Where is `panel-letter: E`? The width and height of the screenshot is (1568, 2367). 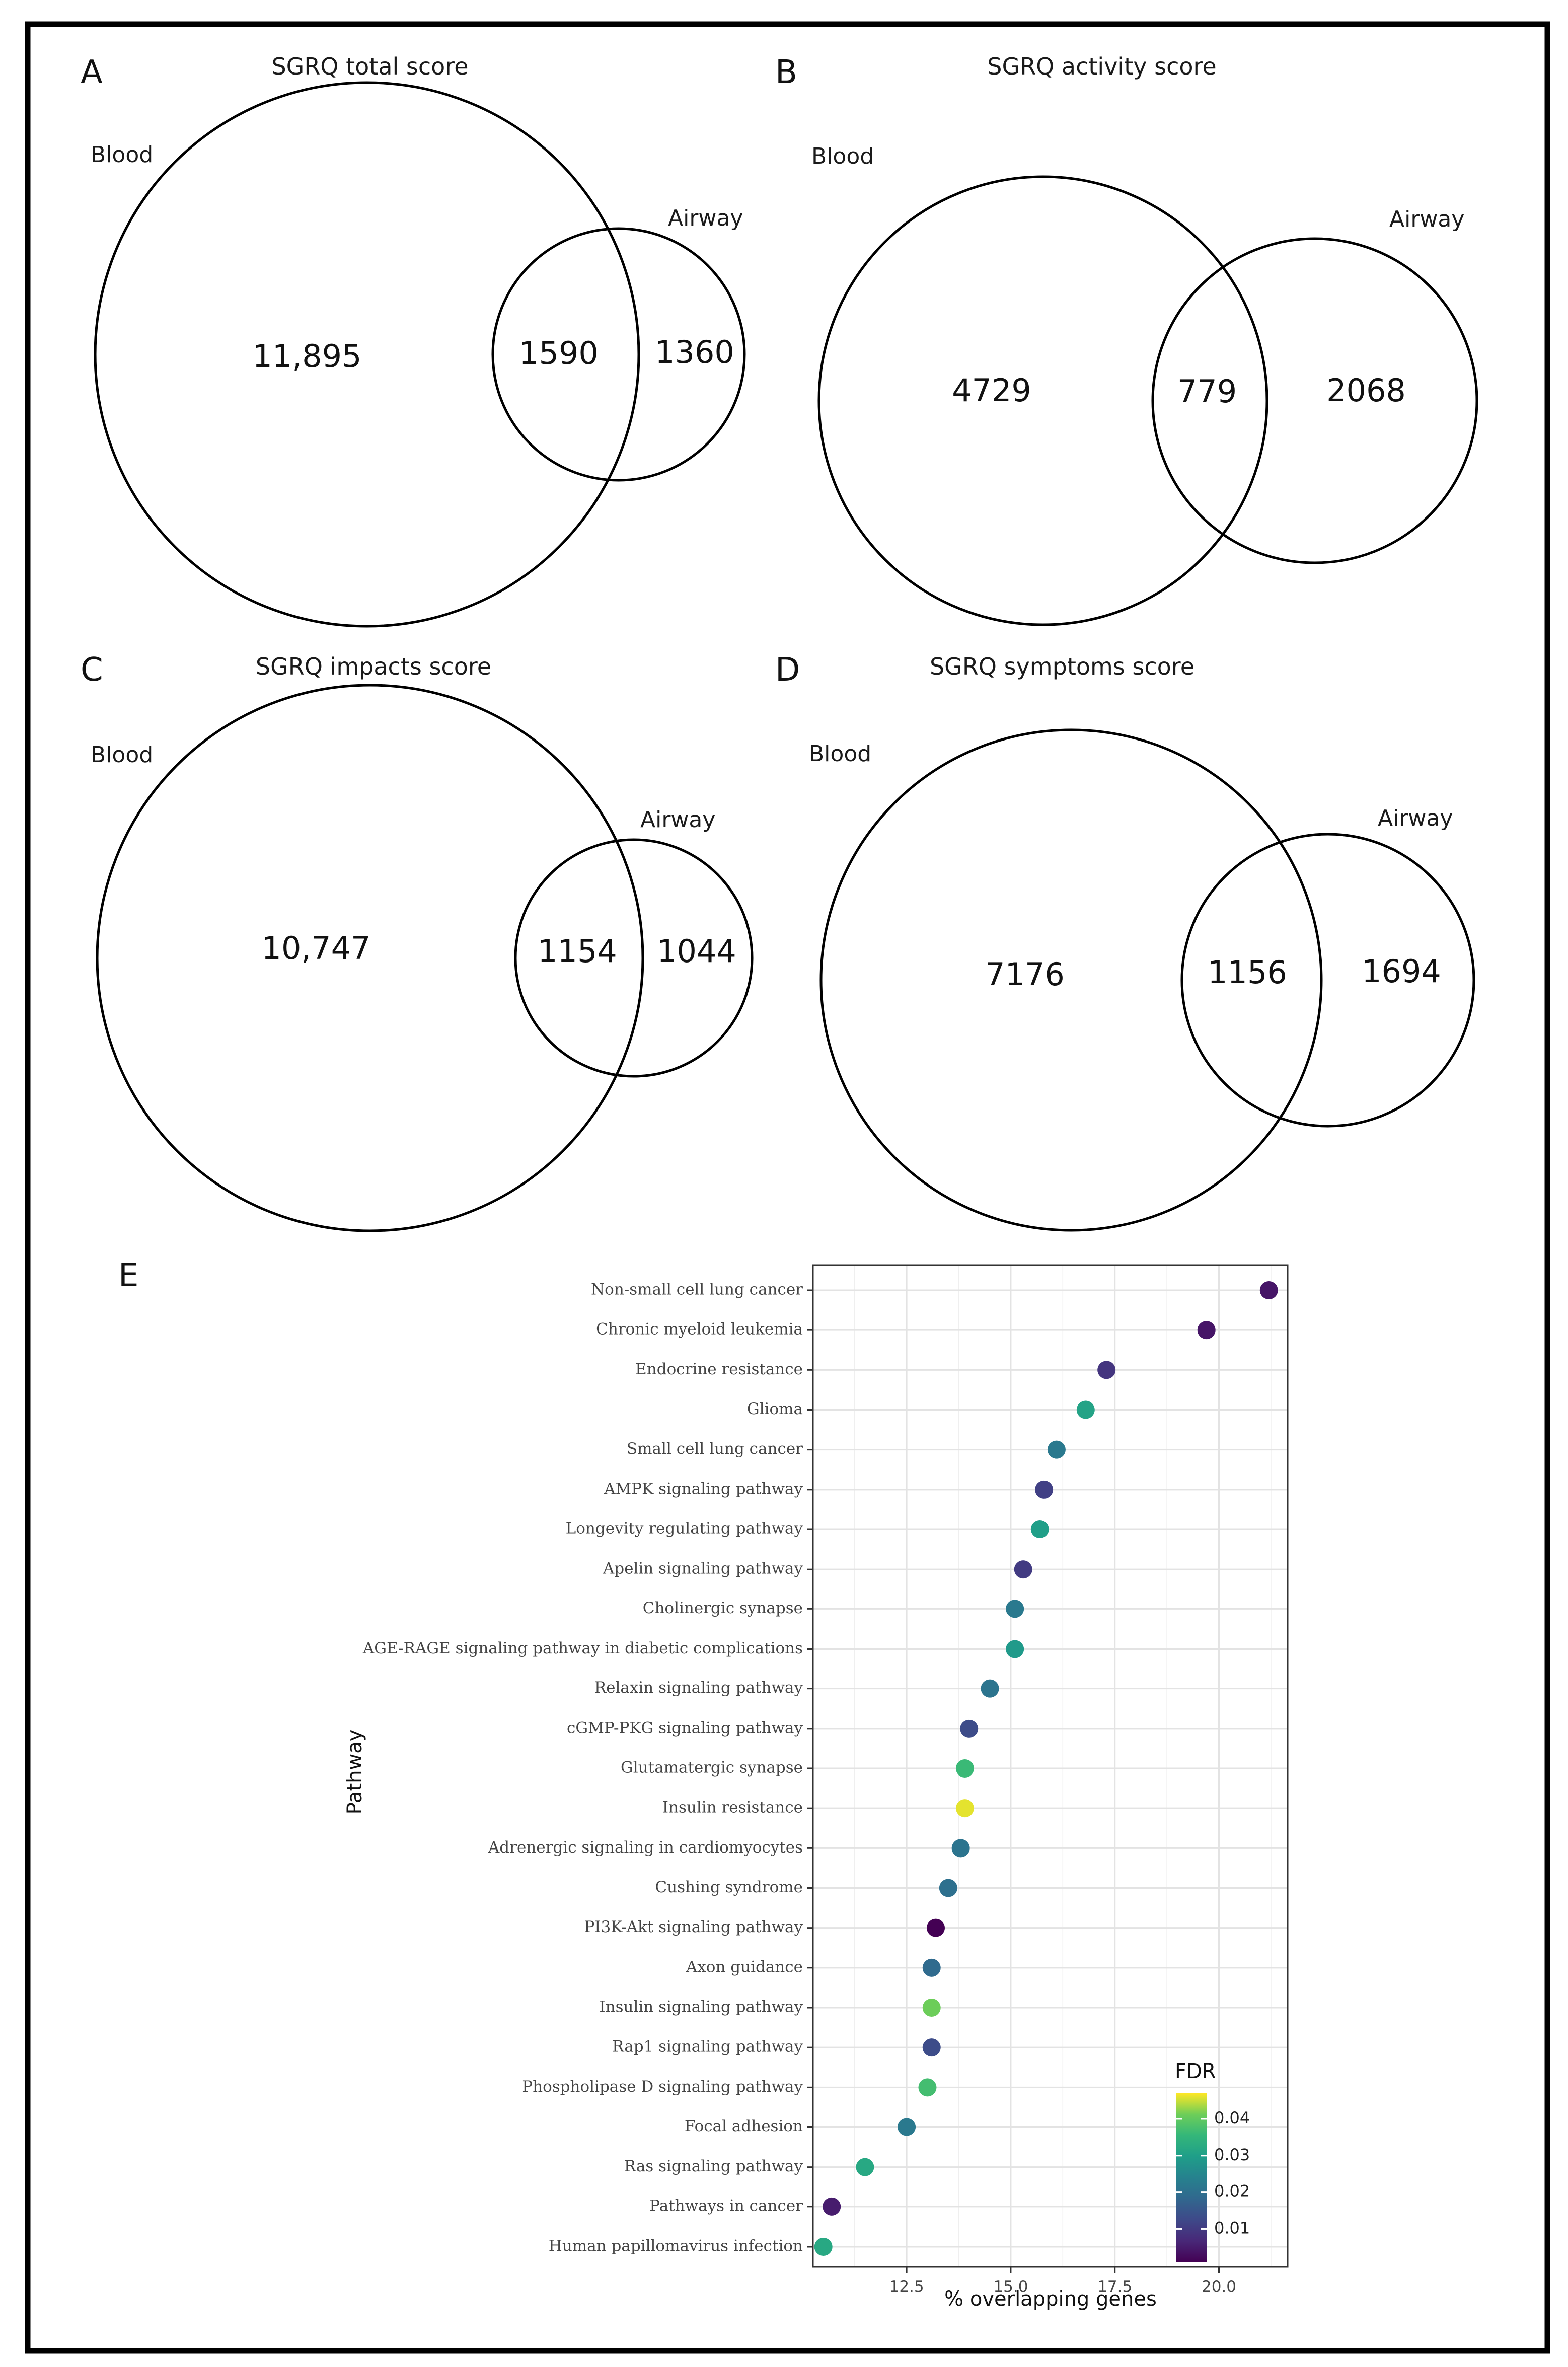
panel-letter: E is located at coordinates (128, 1275).